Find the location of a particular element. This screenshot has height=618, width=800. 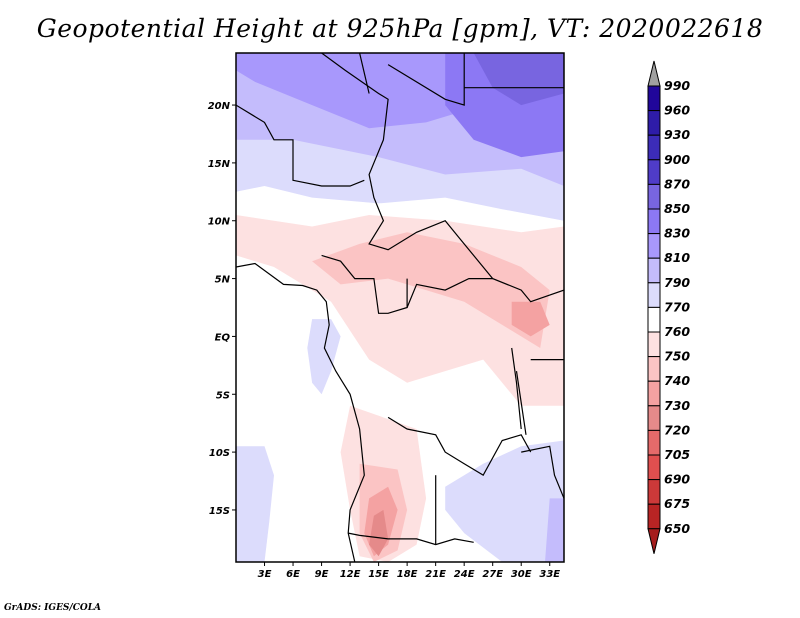

colorbar-label: 705 is located at coordinates (677, 454).